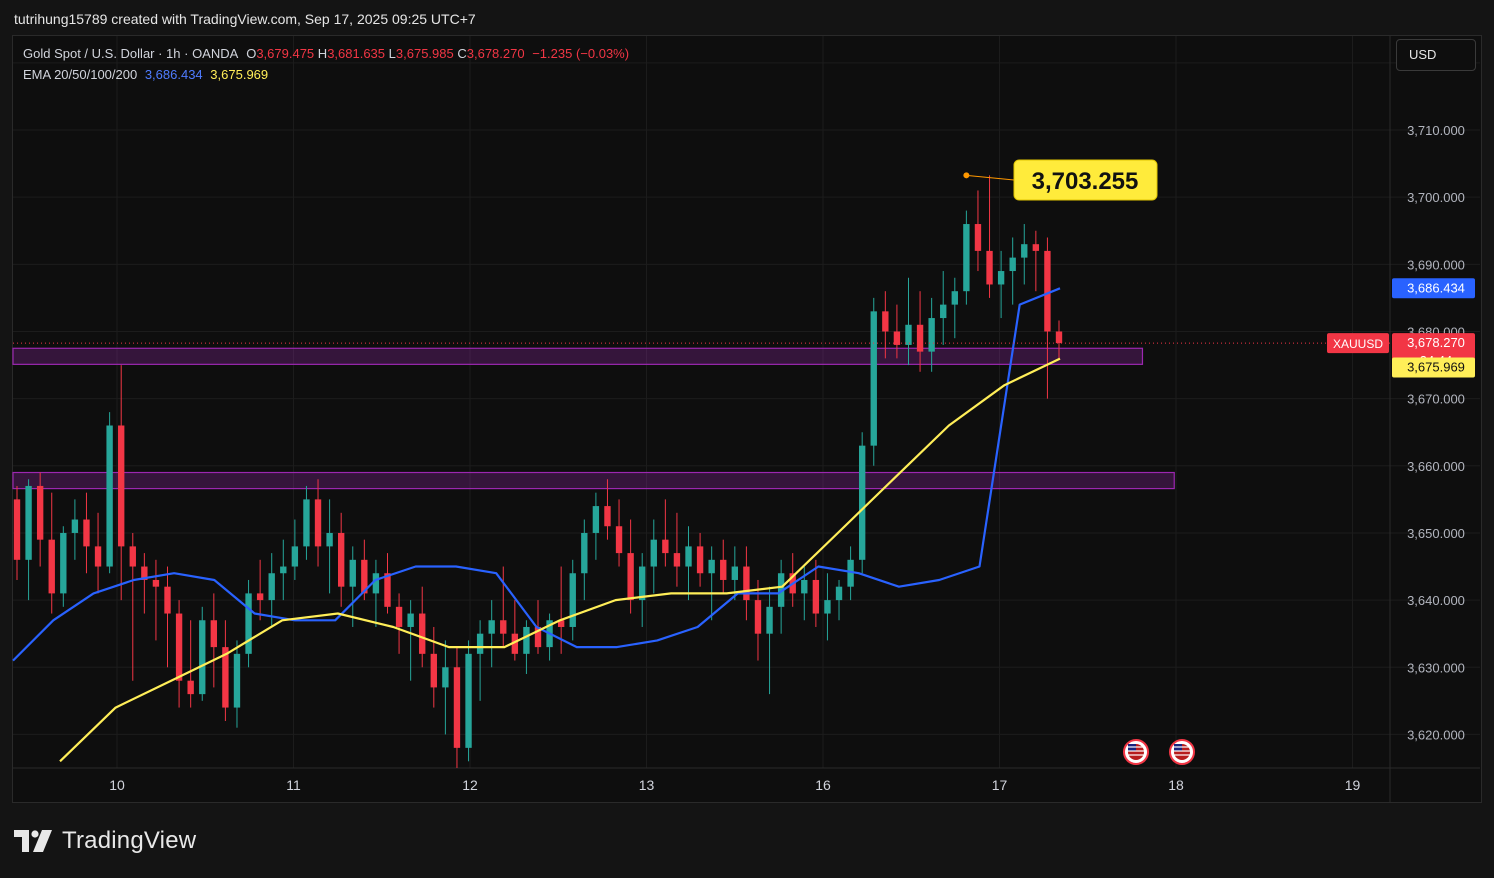 This screenshot has height=878, width=1494. I want to click on ema20-value: 3,686.434, so click(173, 74).